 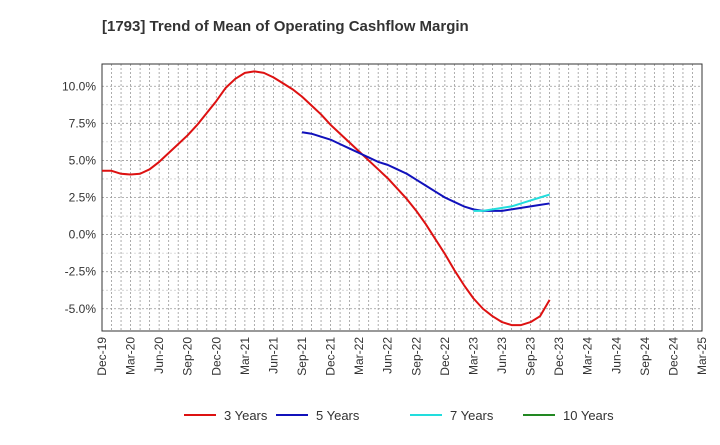 What do you see at coordinates (331, 356) in the screenshot?
I see `x-tick-label: Dec-21` at bounding box center [331, 356].